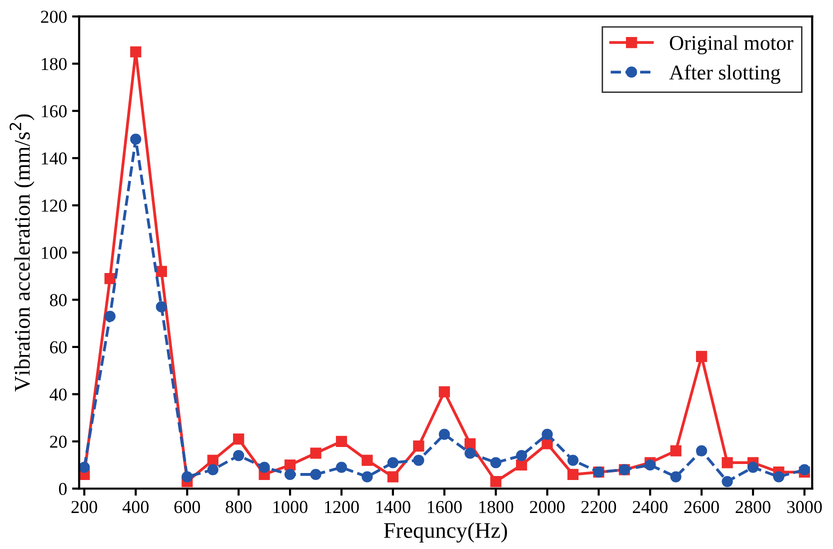  I want to click on y-tick-label: 120, so click(54, 206).